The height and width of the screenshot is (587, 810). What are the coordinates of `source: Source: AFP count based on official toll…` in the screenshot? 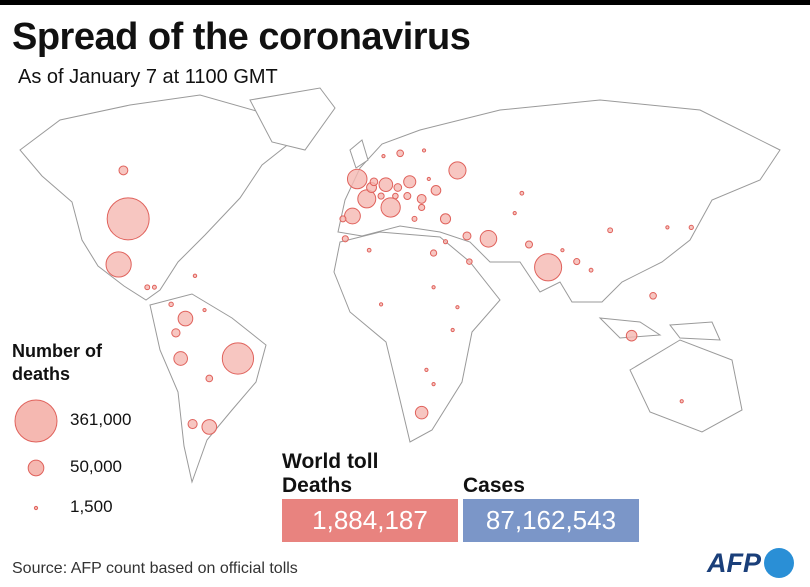 It's located at (155, 568).